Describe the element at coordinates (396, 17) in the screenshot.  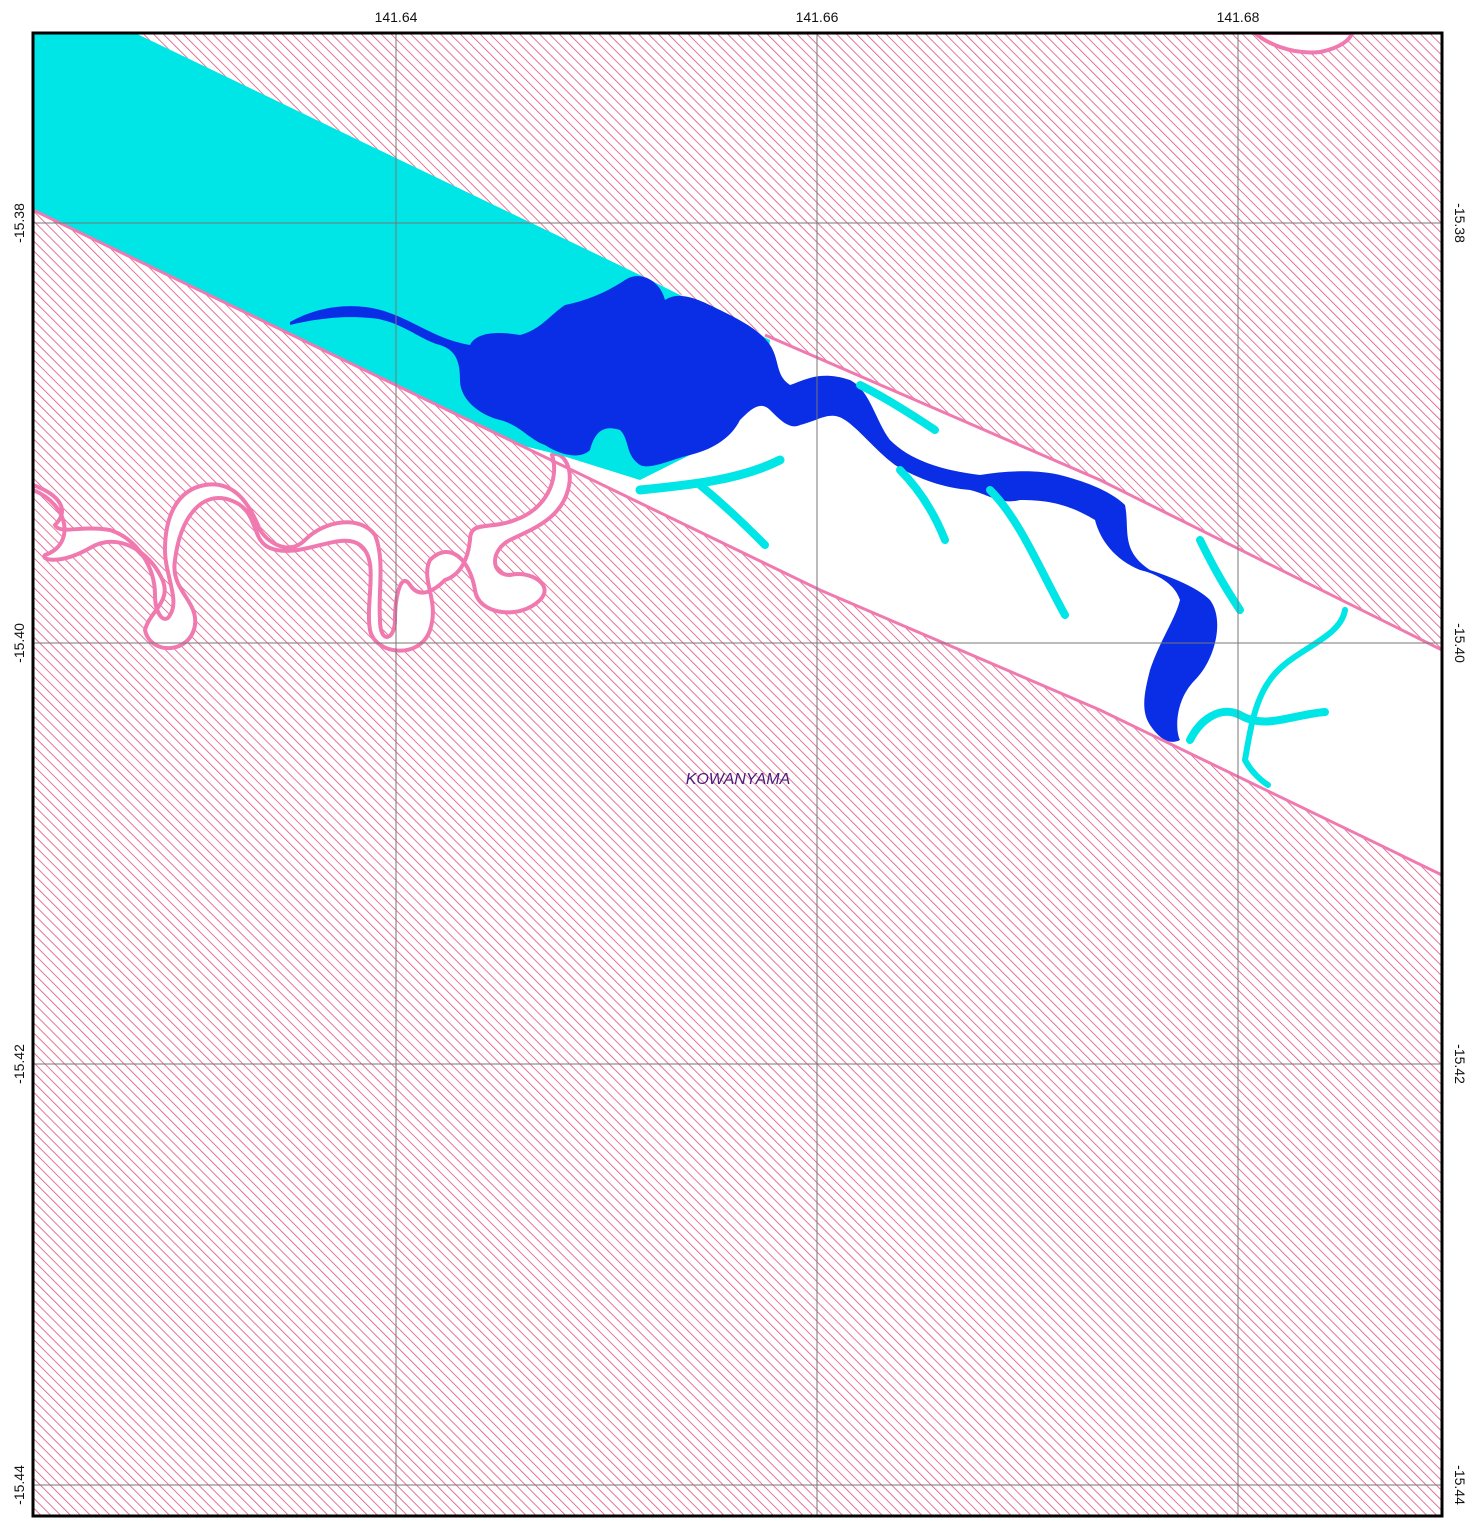
I see `lon-label-1: 141.64` at that location.